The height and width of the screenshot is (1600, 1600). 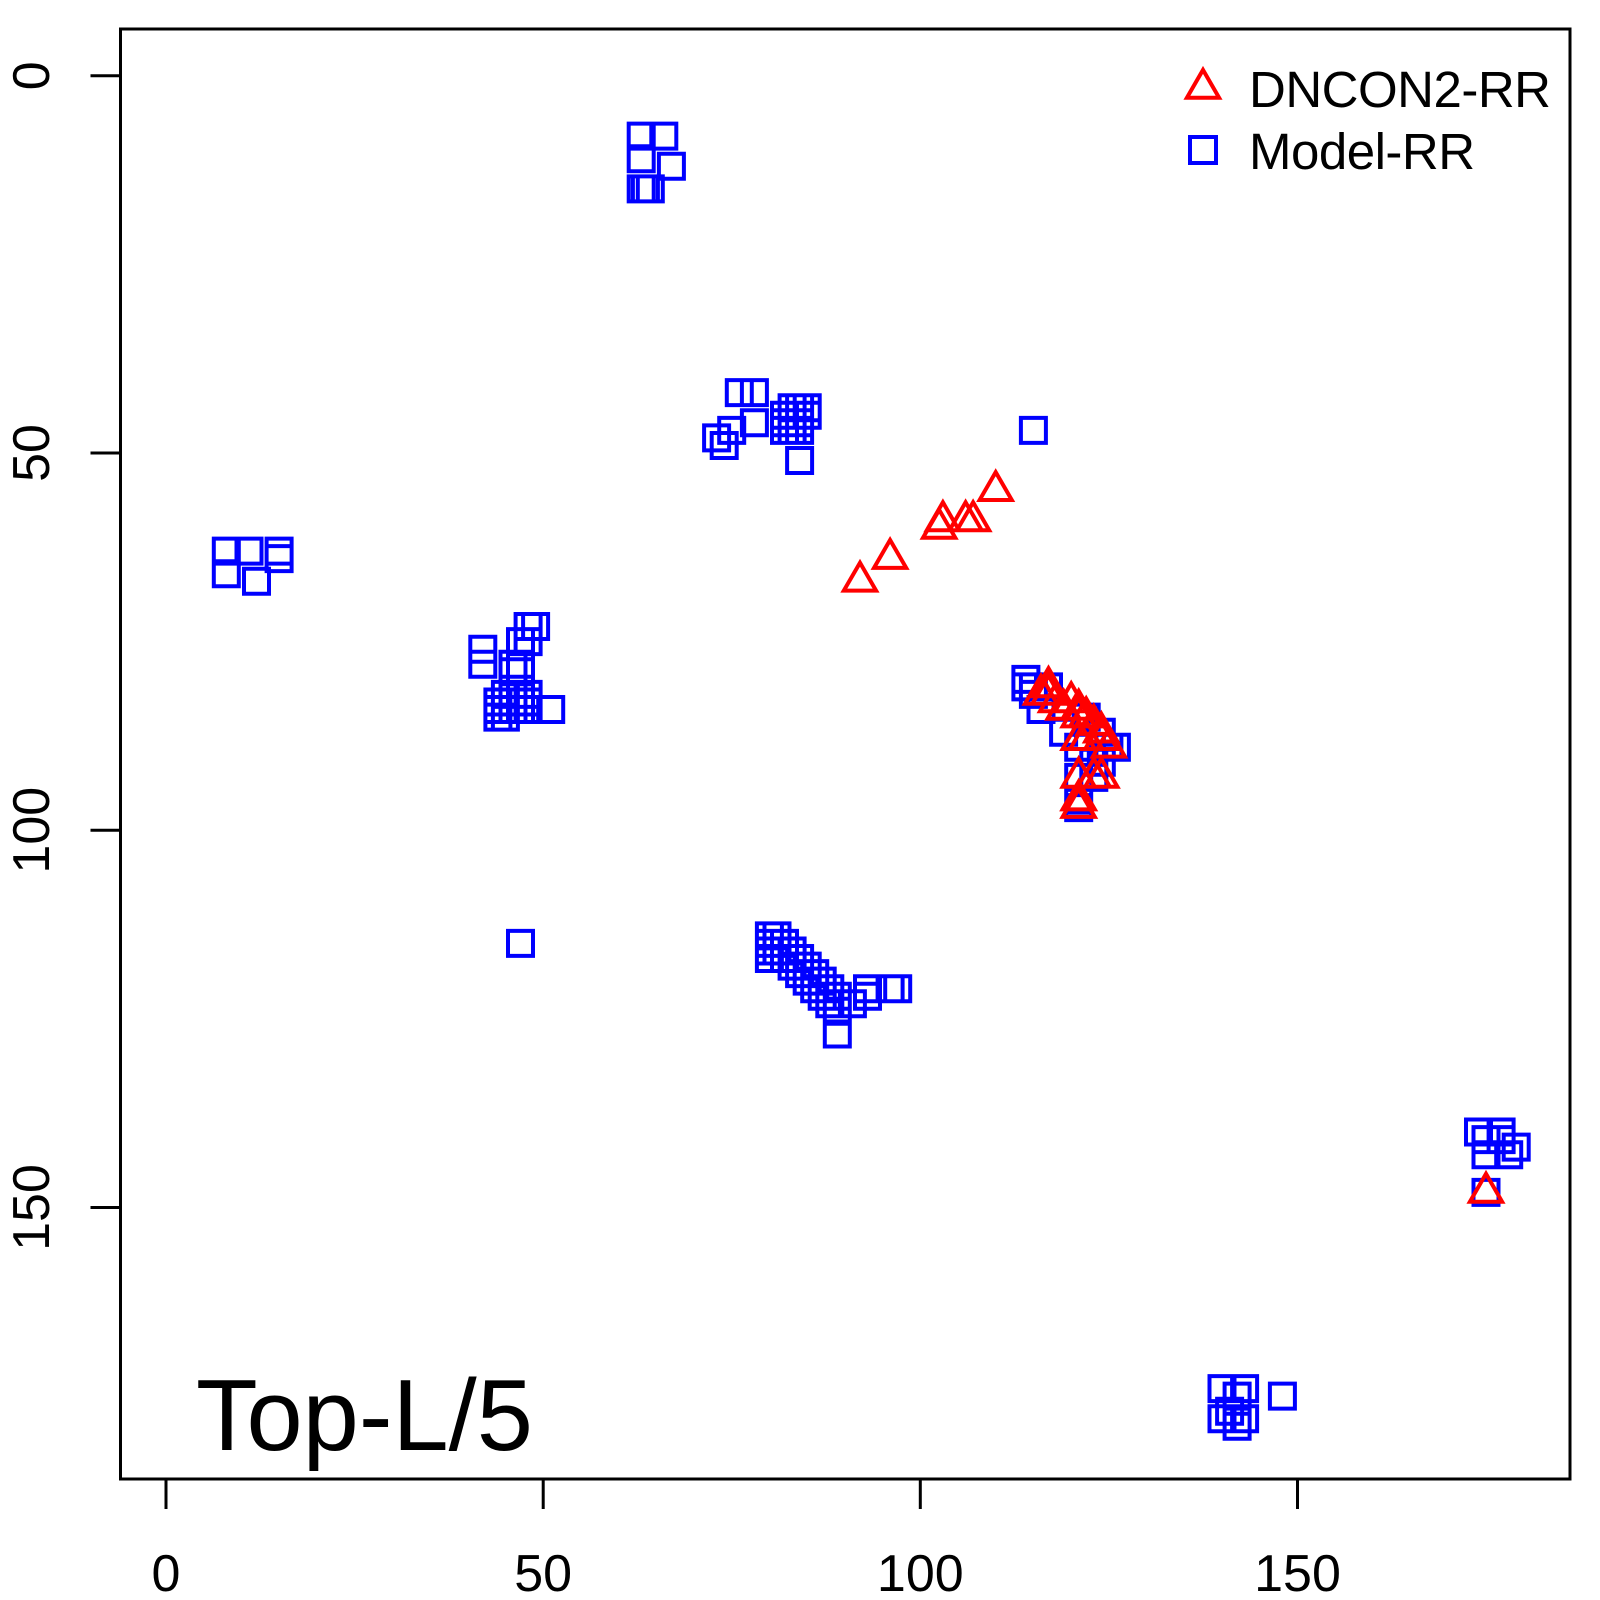 I want to click on svg-text: Top-L/5, so click(x=364, y=1416).